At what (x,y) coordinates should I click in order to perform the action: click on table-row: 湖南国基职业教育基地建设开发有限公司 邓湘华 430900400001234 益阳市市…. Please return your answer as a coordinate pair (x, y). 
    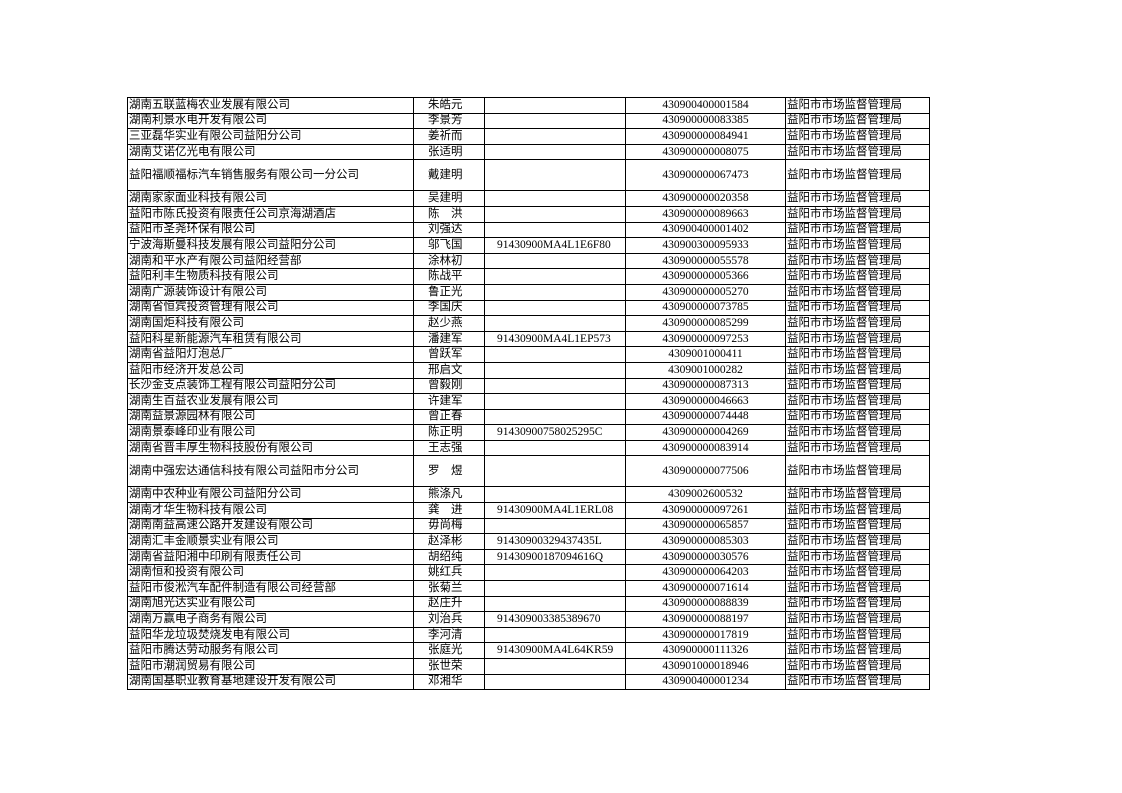
    Looking at the image, I should click on (528, 682).